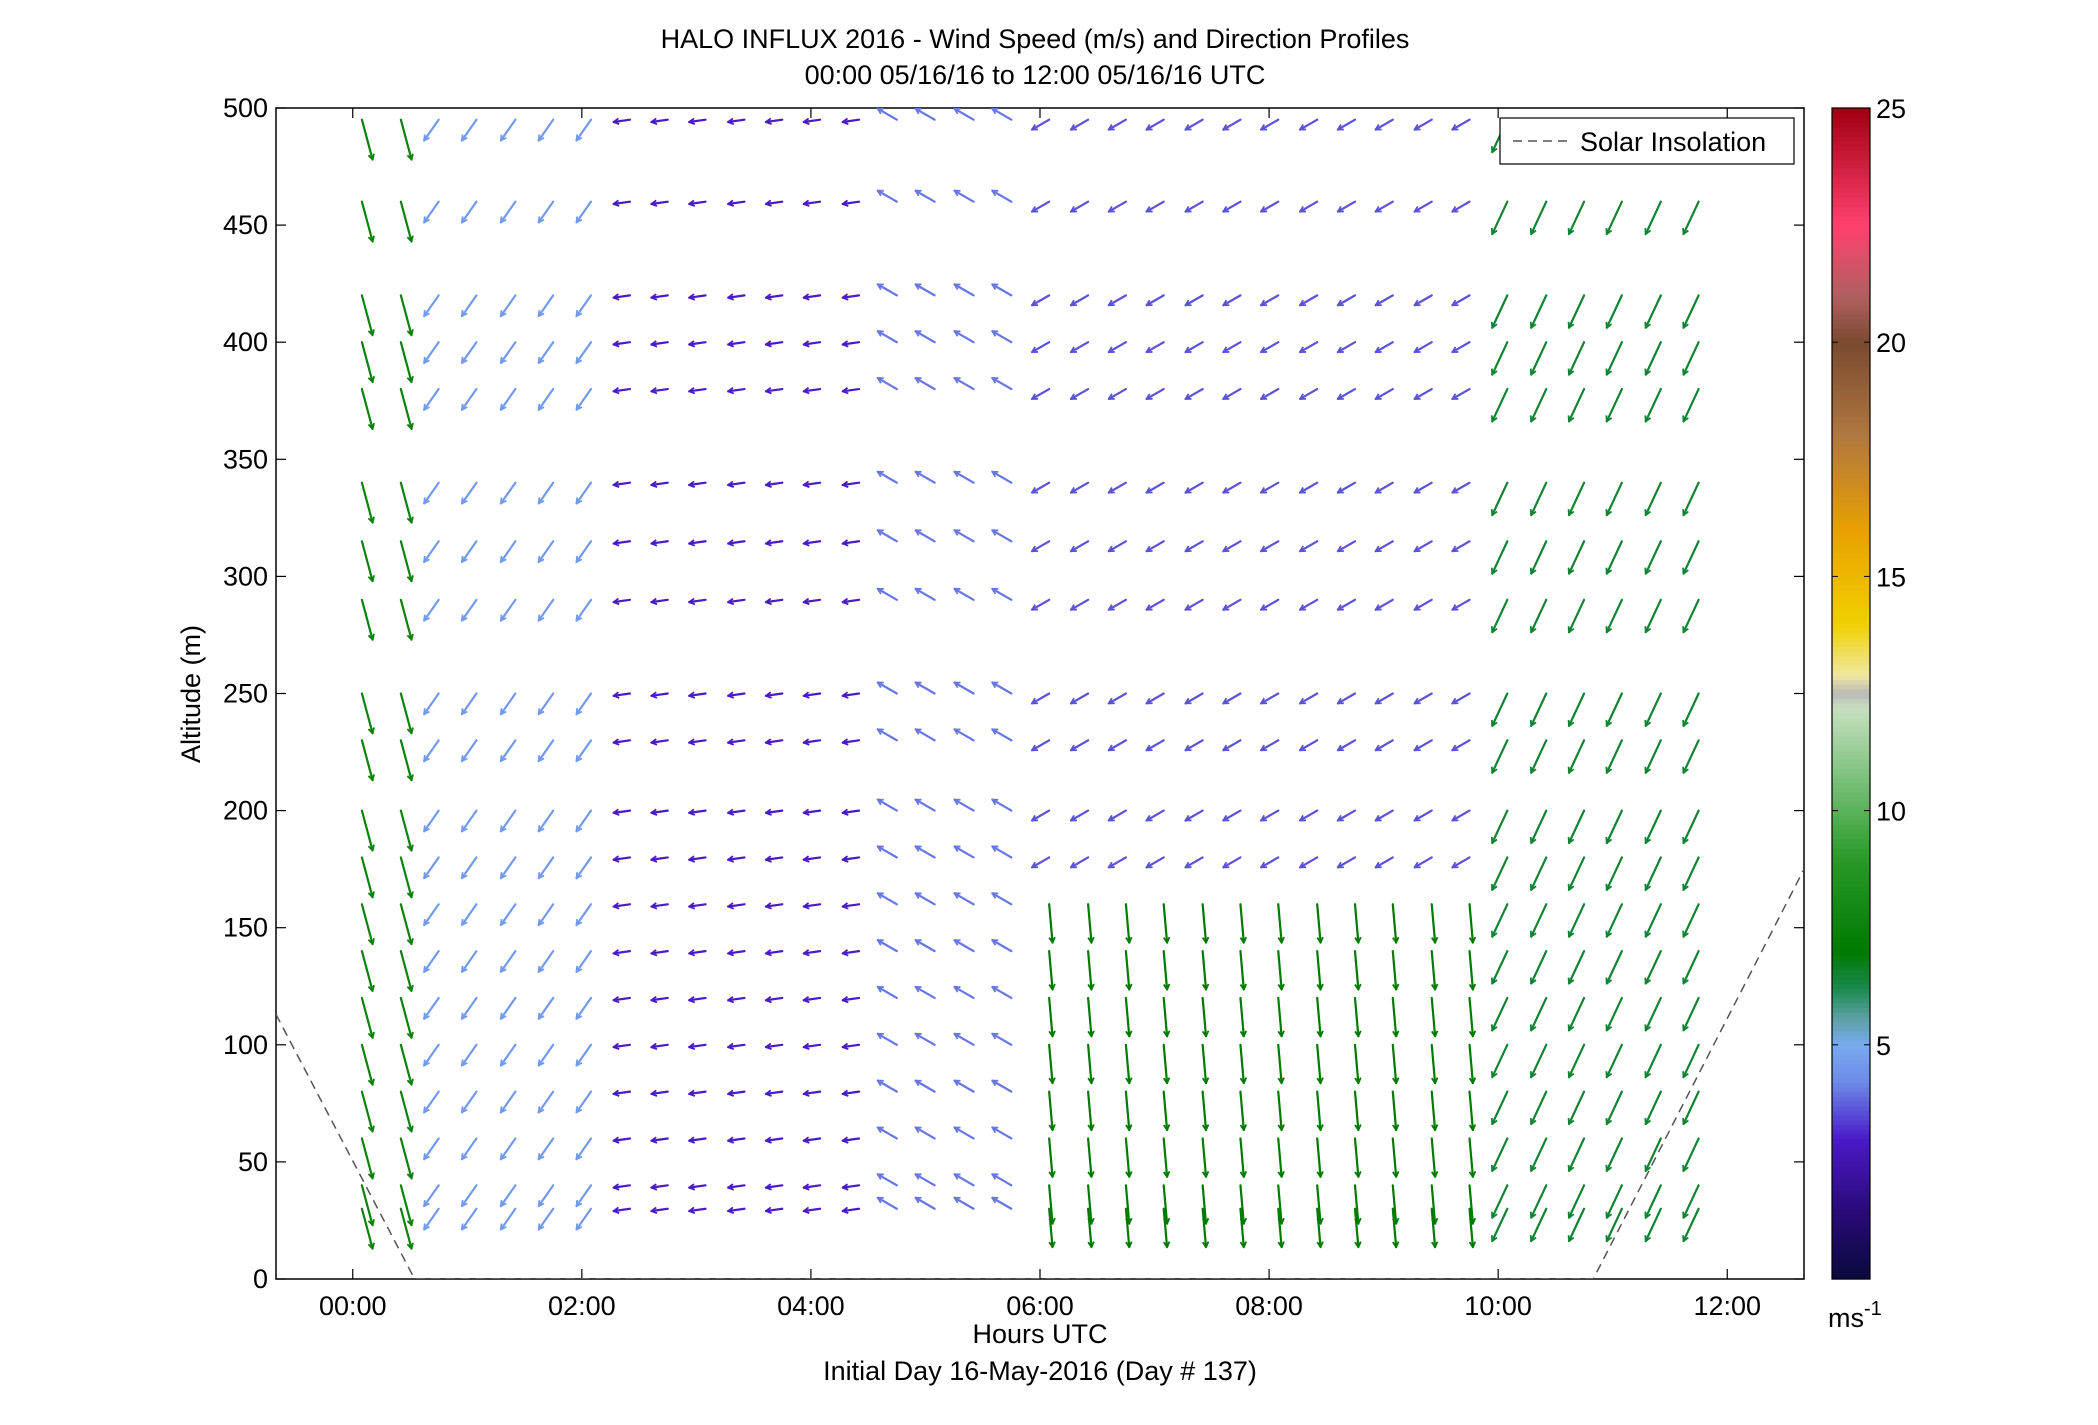 The height and width of the screenshot is (1425, 2098). What do you see at coordinates (811, 1306) in the screenshot?
I see `x-tick-label: 04:00` at bounding box center [811, 1306].